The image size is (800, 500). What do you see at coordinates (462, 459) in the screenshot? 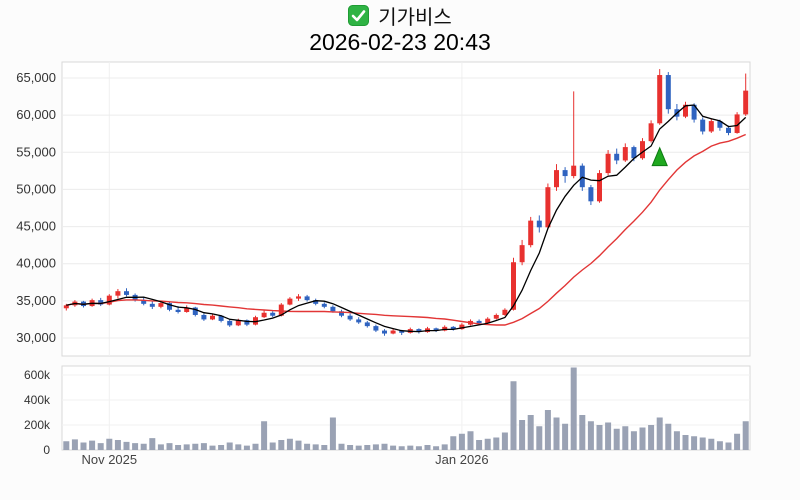
I see `svg-text: Jan 2026` at bounding box center [462, 459].